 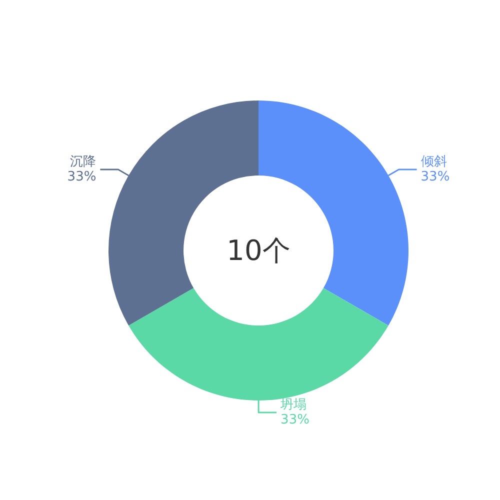 What do you see at coordinates (433, 162) in the screenshot?
I see `slice-label: 倾斜` at bounding box center [433, 162].